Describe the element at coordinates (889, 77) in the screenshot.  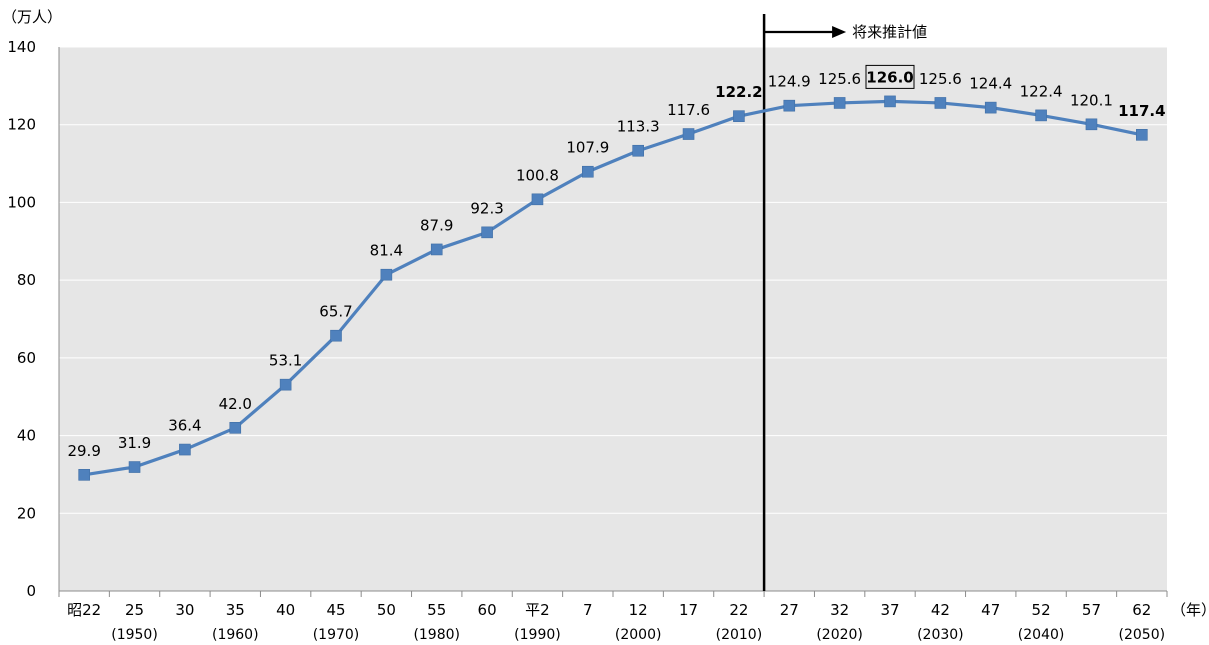
I see `data-label: 126.0` at that location.